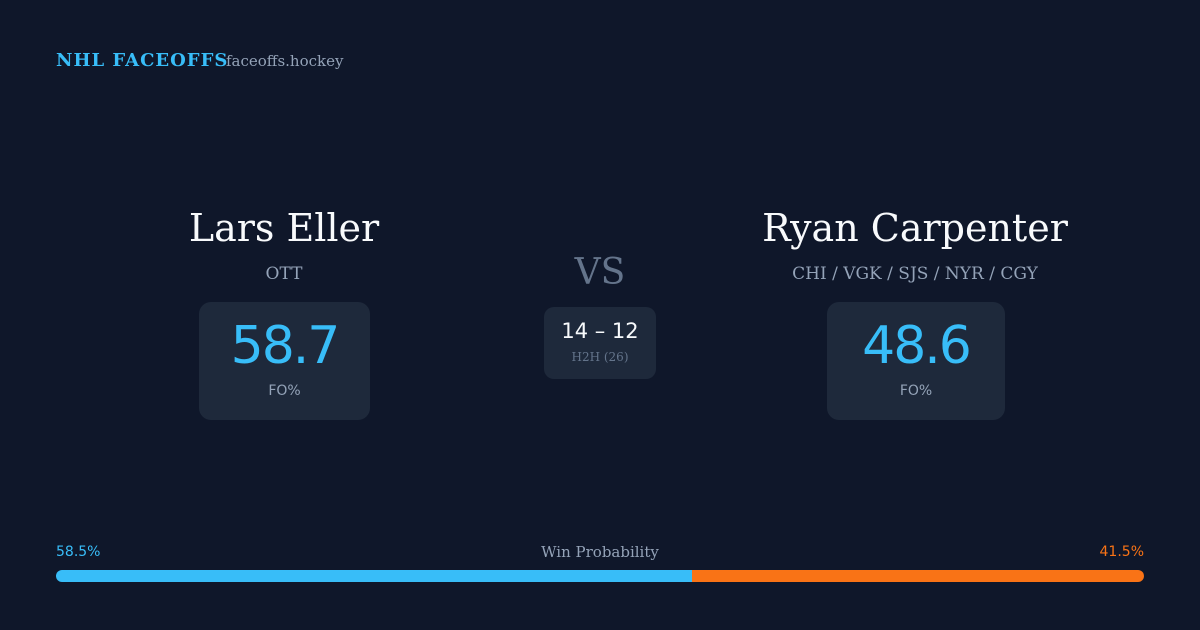  I want to click on h2h-record: 14 – 12, so click(600, 331).